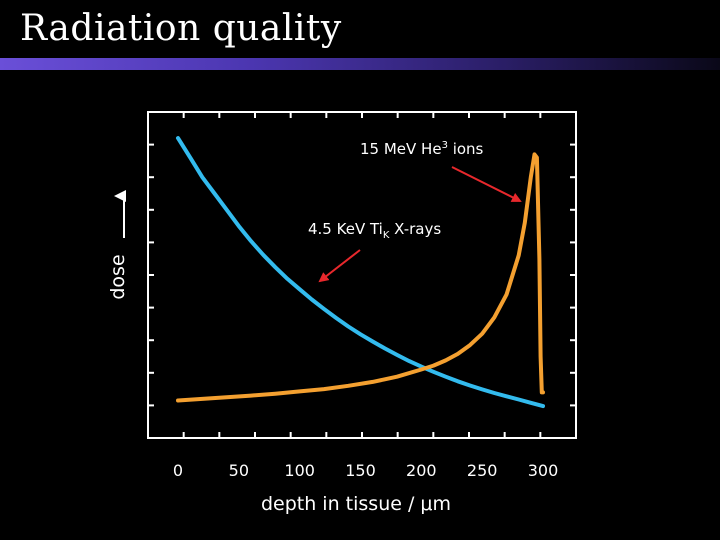  What do you see at coordinates (356, 504) in the screenshot?
I see `x-axis-label: depth in tissue / μm` at bounding box center [356, 504].